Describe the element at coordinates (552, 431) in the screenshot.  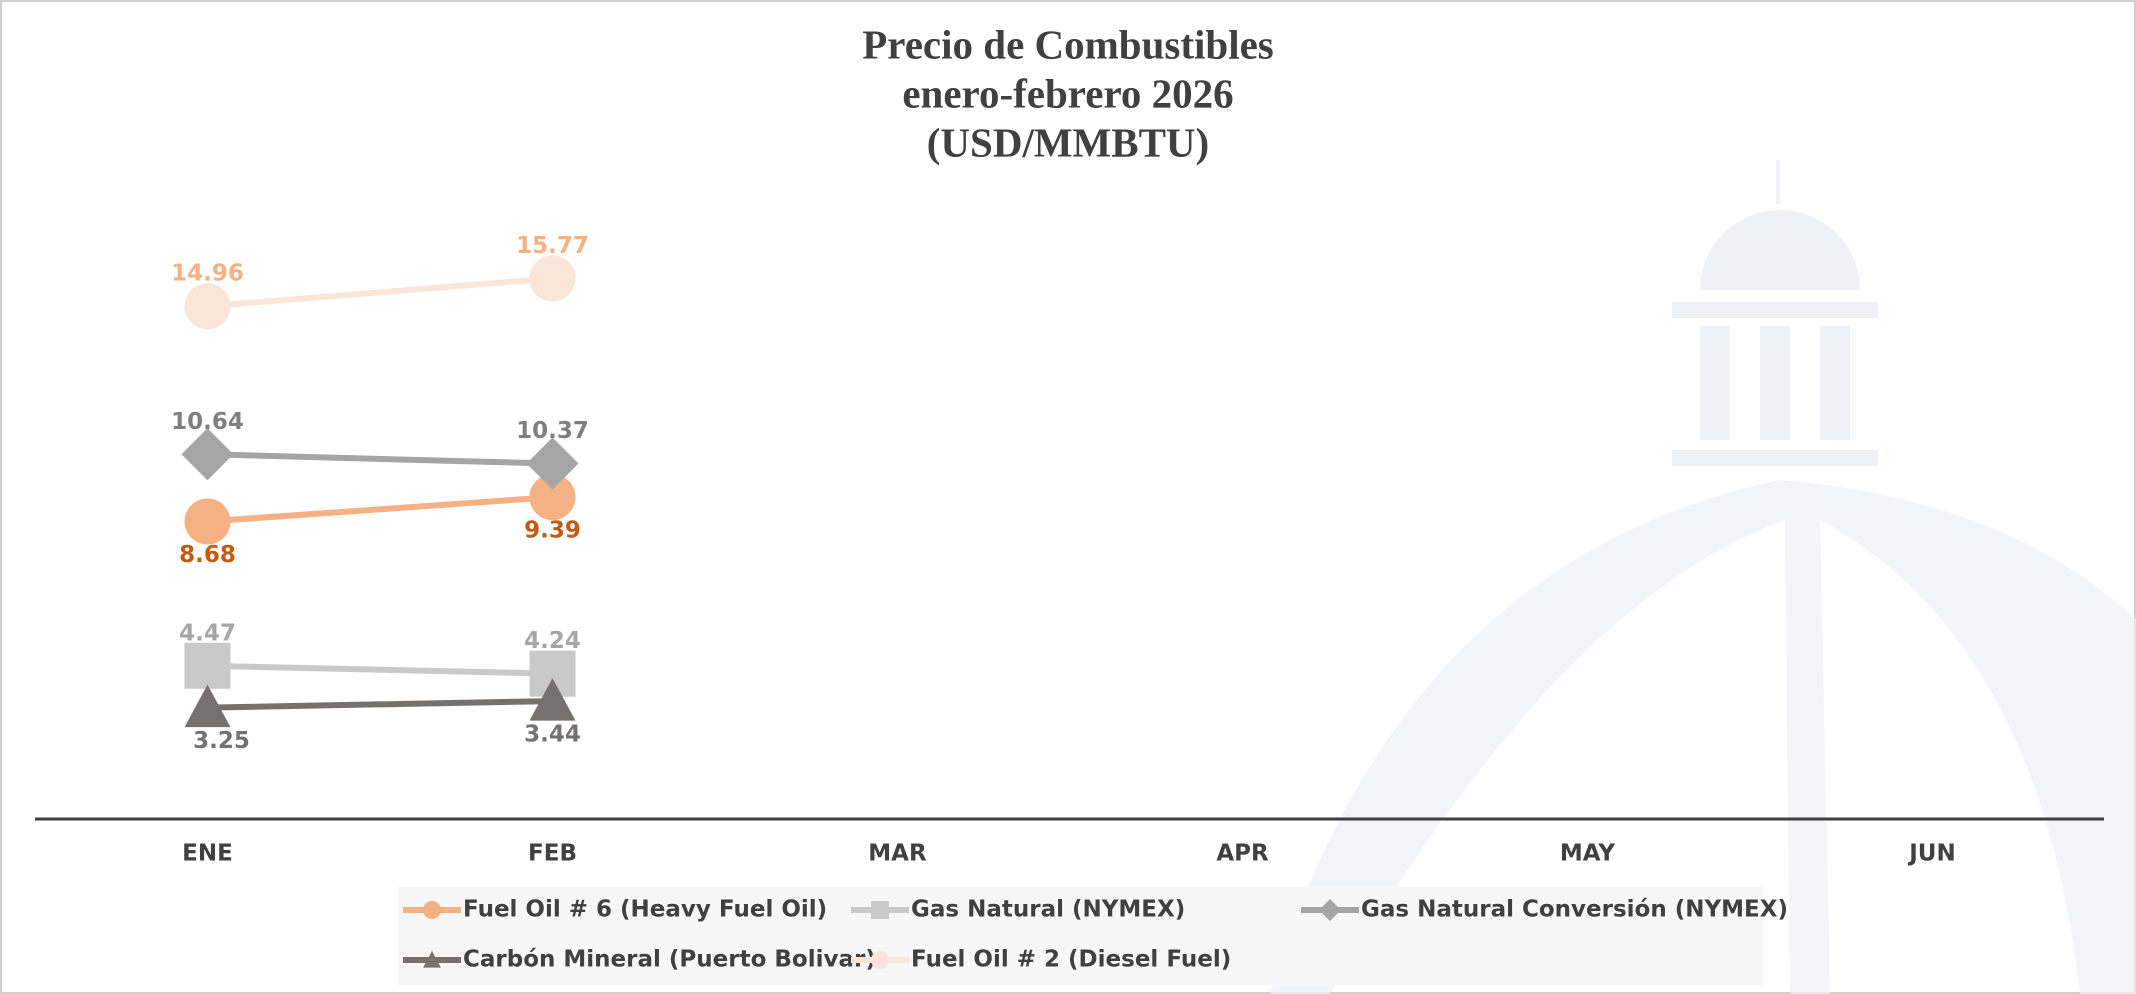
I see `data-label: 10.37` at that location.